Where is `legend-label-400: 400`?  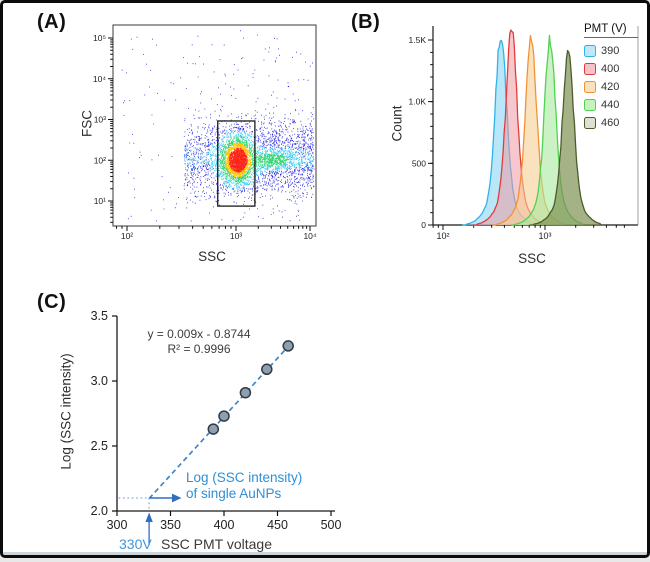 legend-label-400: 400 is located at coordinates (610, 69).